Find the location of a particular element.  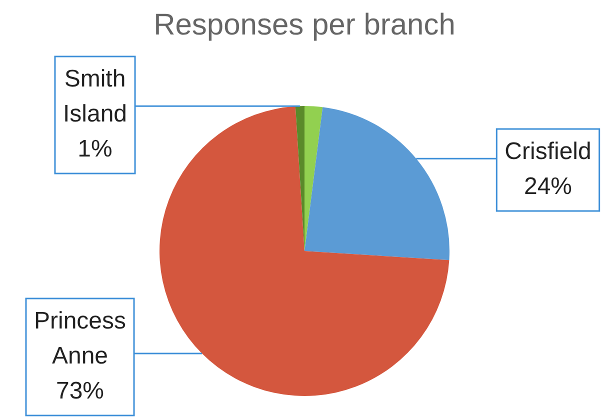

data-label: 24% is located at coordinates (548, 186).